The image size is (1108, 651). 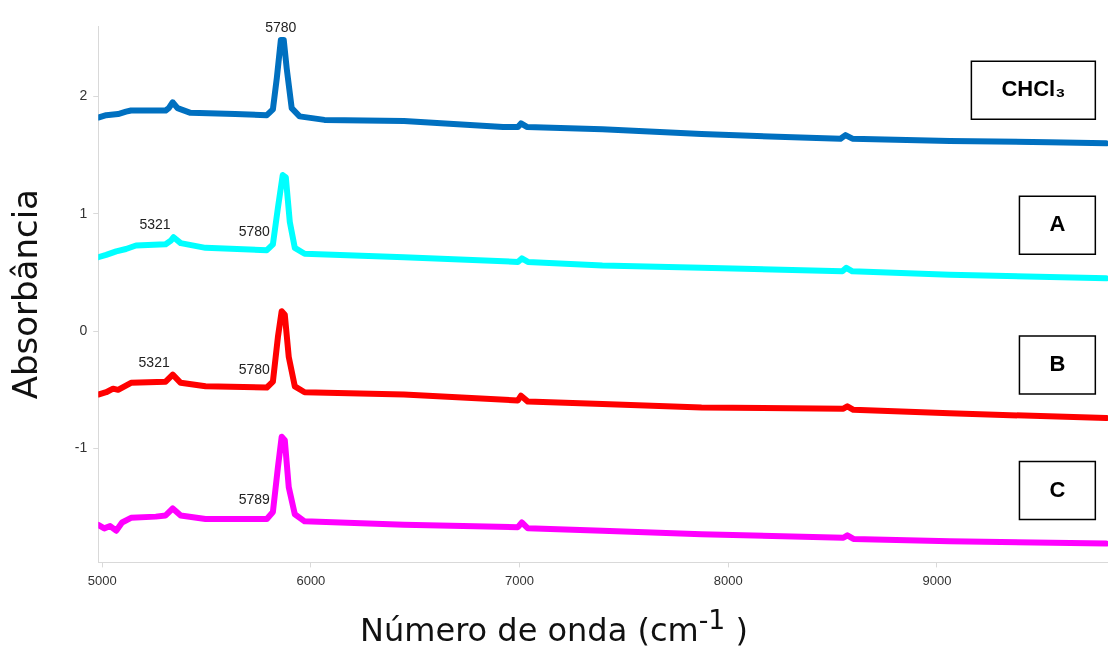 I want to click on annotation: 5789, so click(x=254, y=498).